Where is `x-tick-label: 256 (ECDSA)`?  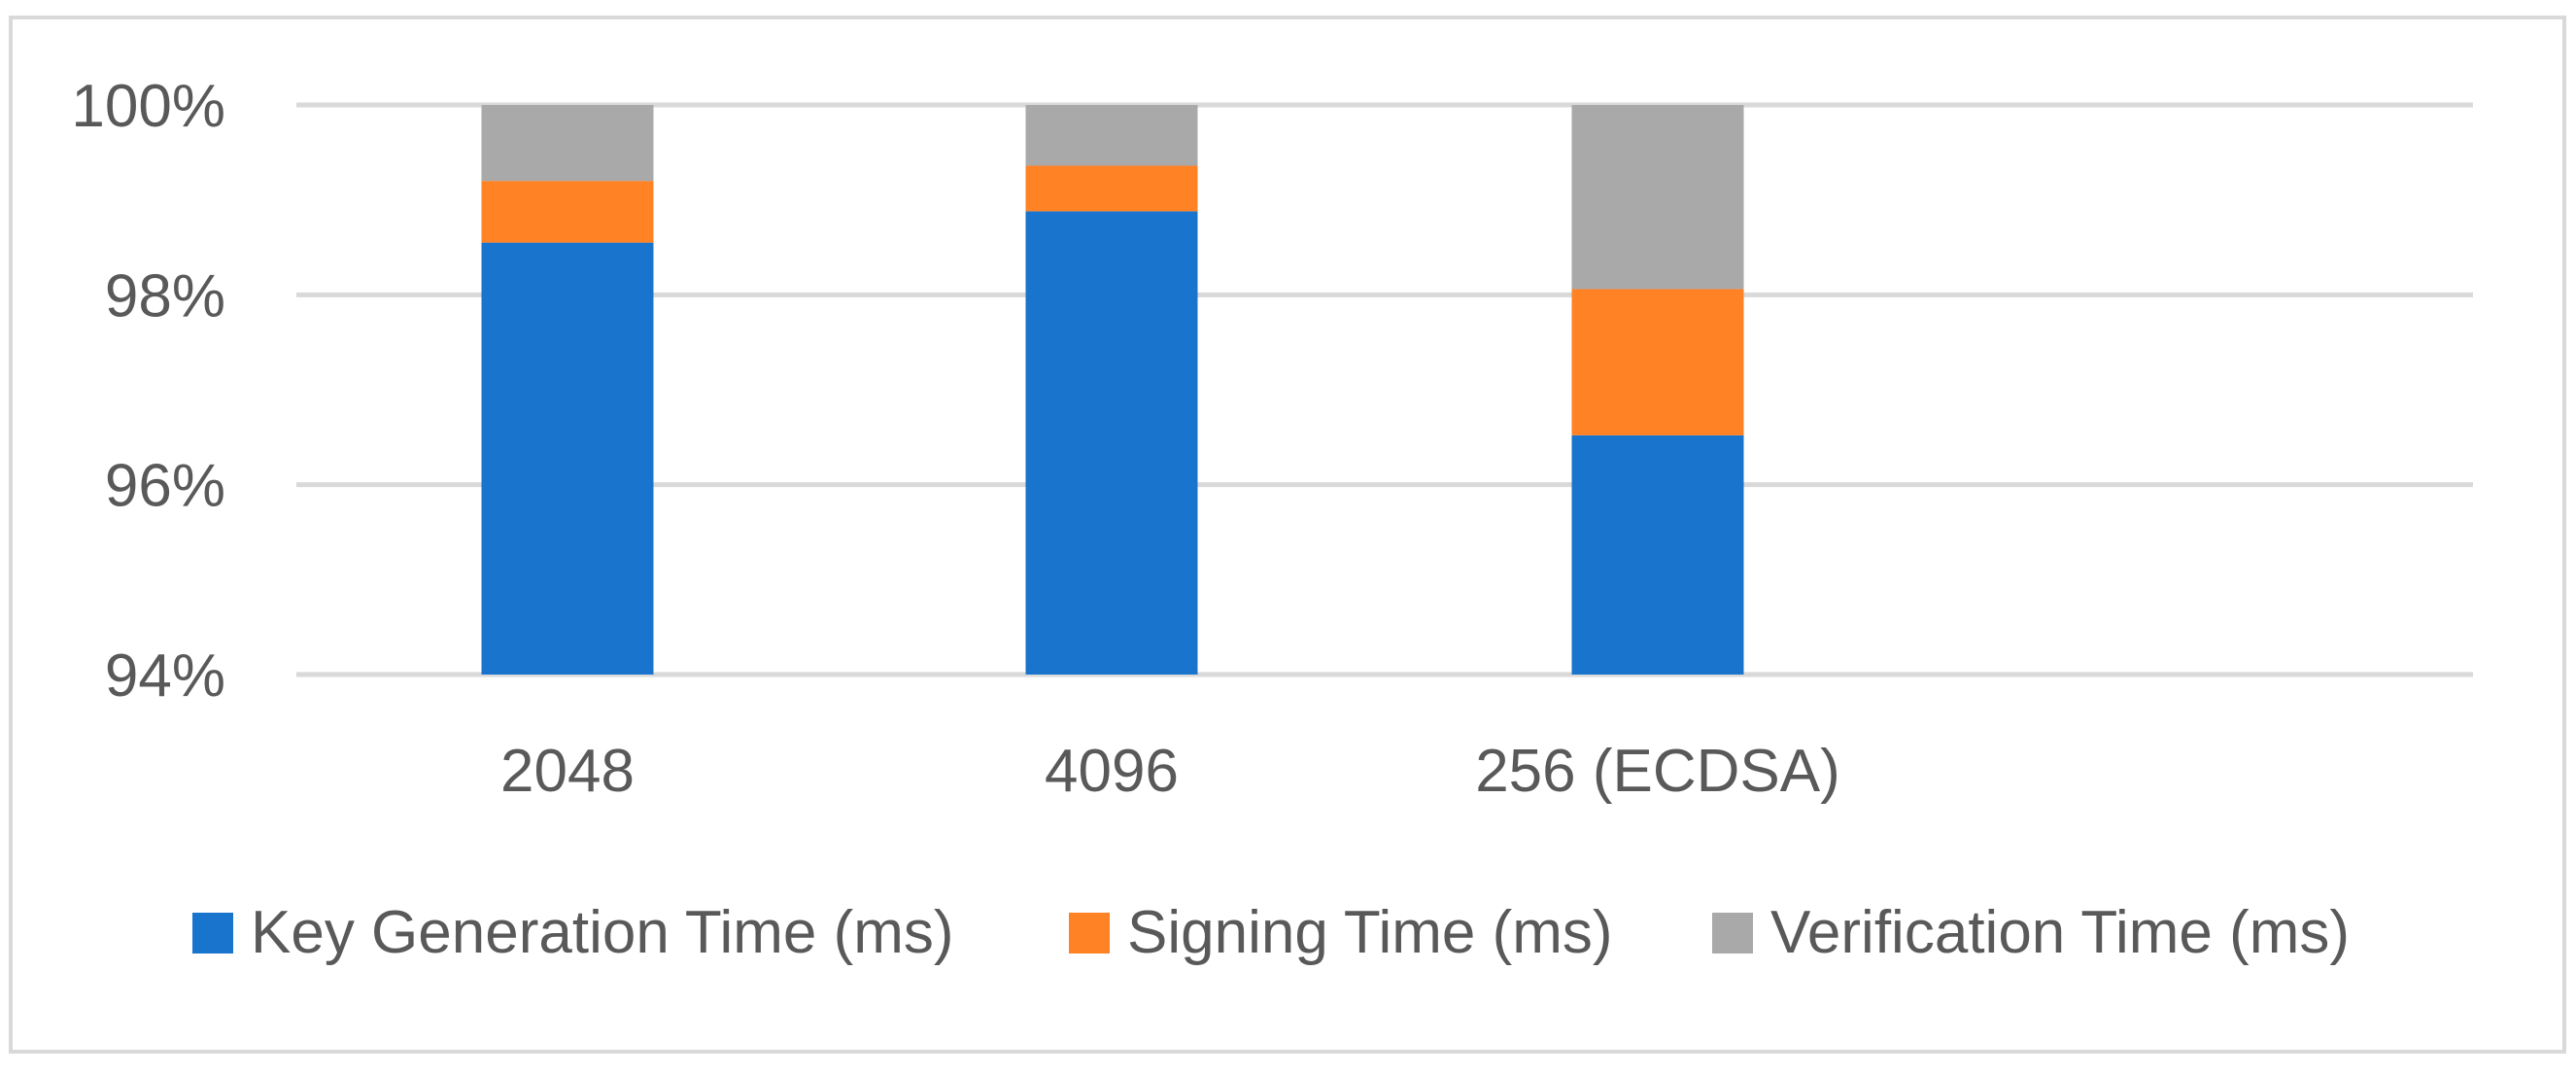 x-tick-label: 256 (ECDSA) is located at coordinates (1658, 771).